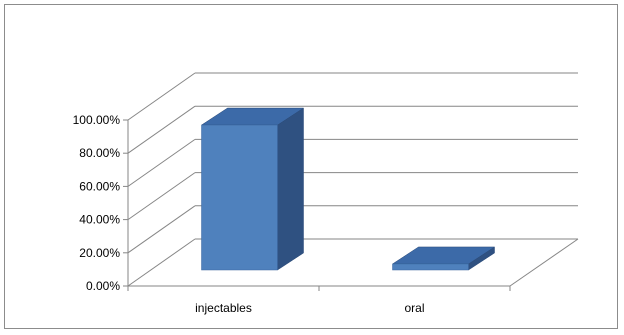 This screenshot has height=335, width=624. I want to click on floor-right-edge, so click(544, 262).